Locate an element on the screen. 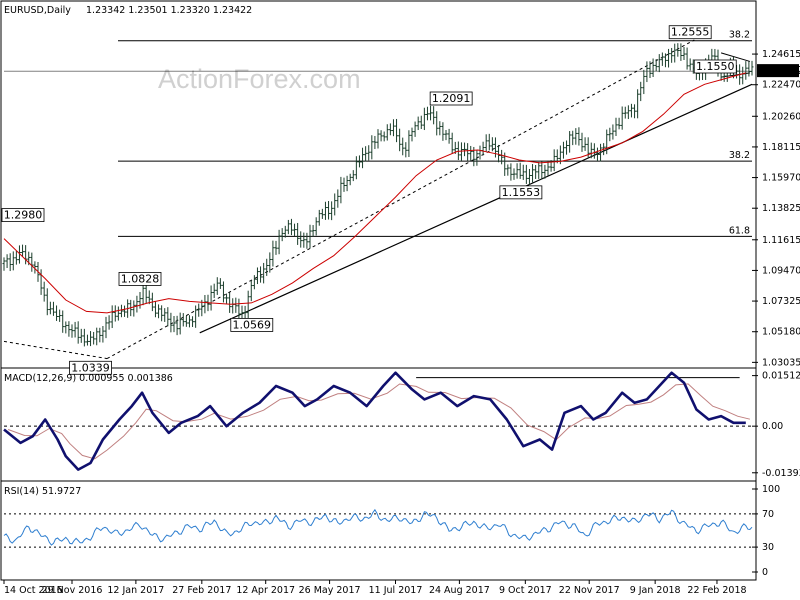 This screenshot has width=800, height=600. current-price-badge is located at coordinates (778, 71).